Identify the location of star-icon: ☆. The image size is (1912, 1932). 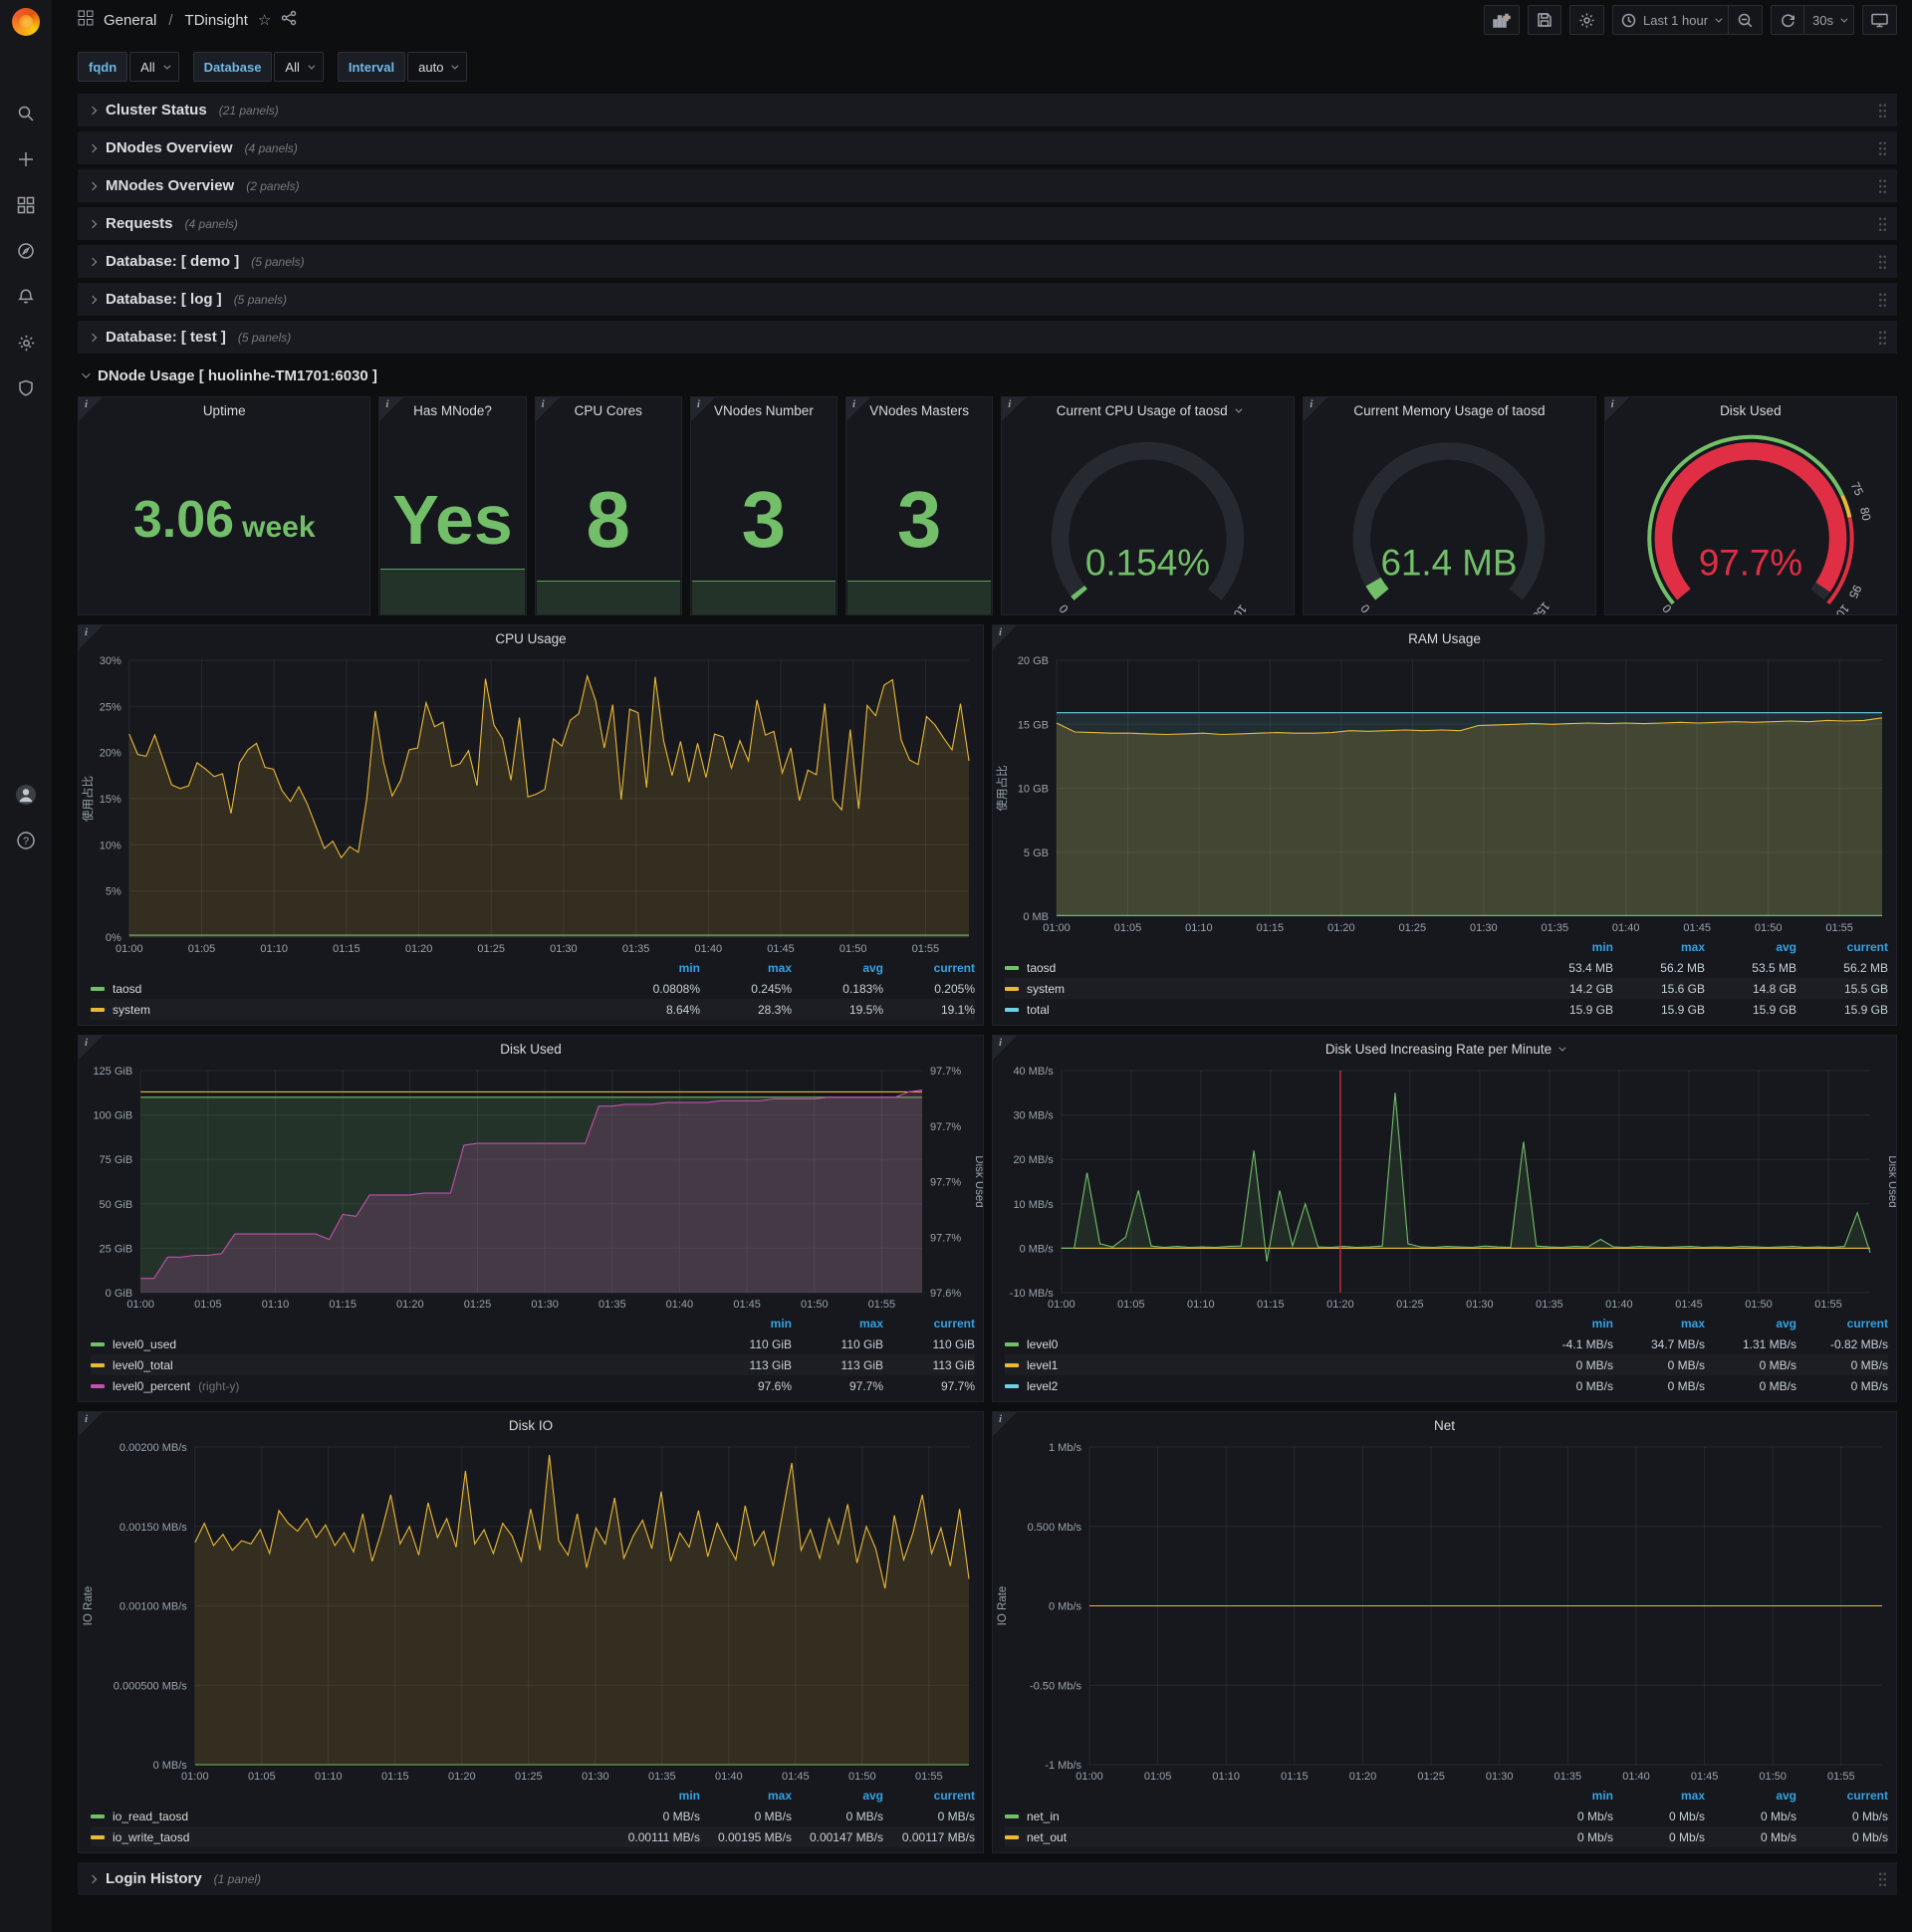
(264, 21).